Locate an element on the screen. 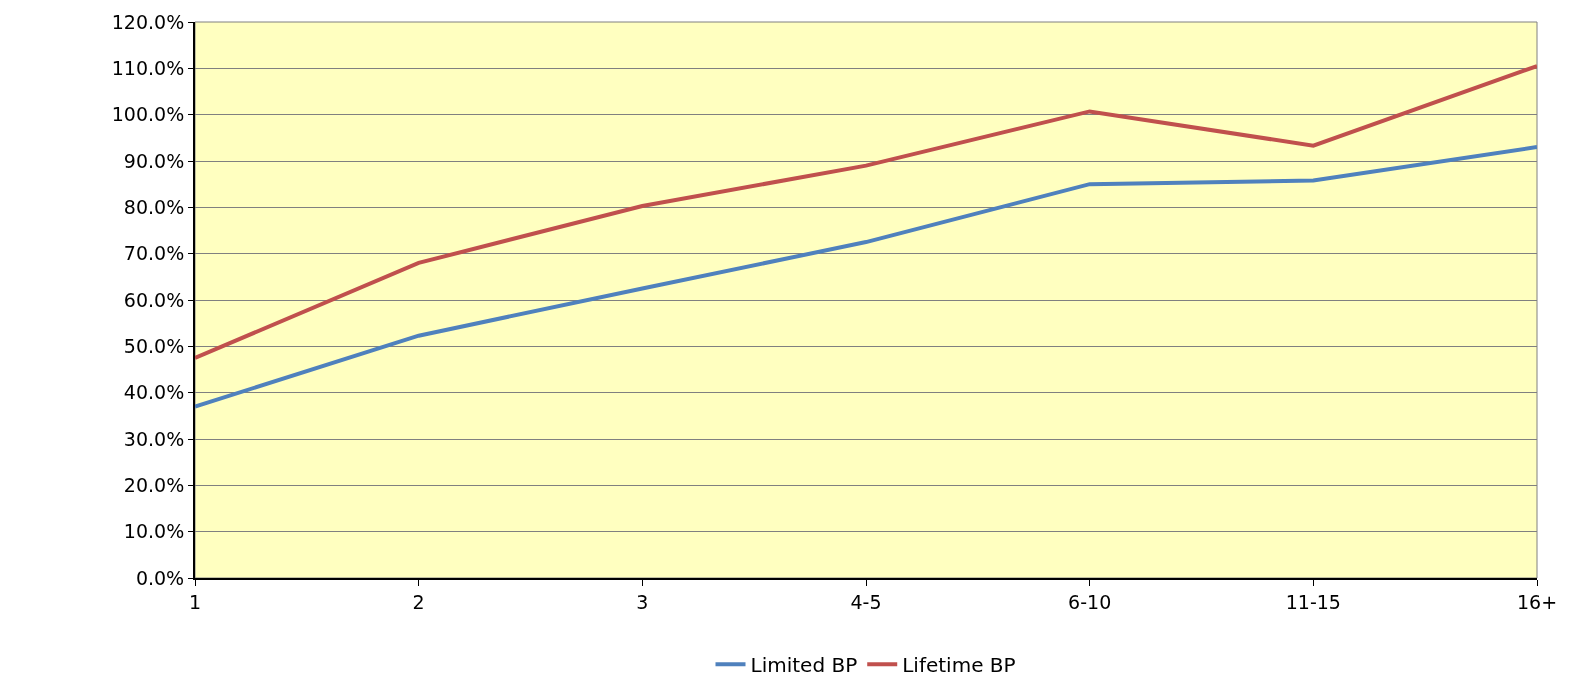  y-tick-label: 90.0% is located at coordinates (154, 160).